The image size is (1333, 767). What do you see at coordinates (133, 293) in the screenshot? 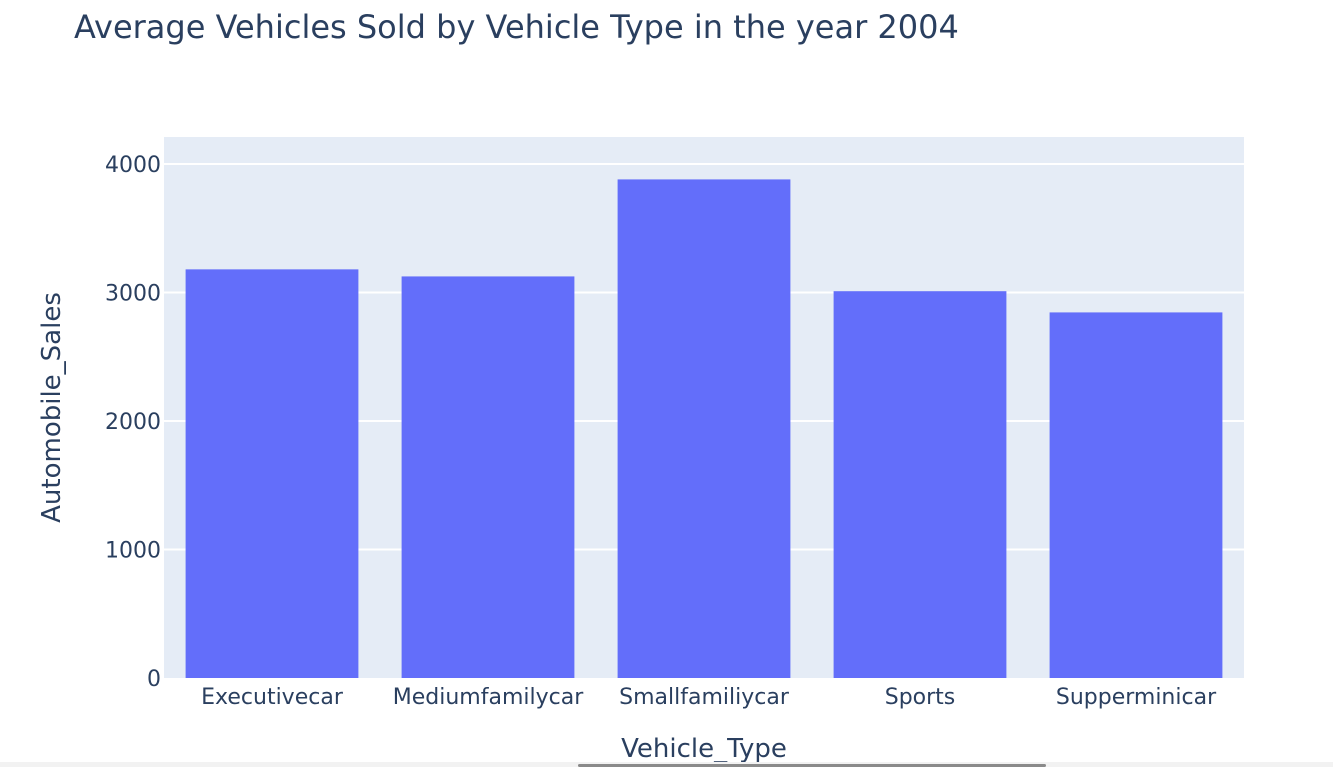
I see `y-tick-label: 3000` at bounding box center [133, 293].